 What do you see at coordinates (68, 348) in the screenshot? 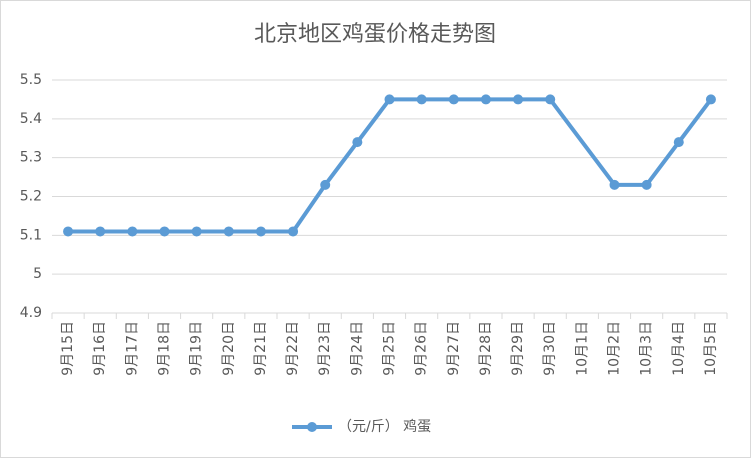
I see `x-tick-label: 9月15日` at bounding box center [68, 348].